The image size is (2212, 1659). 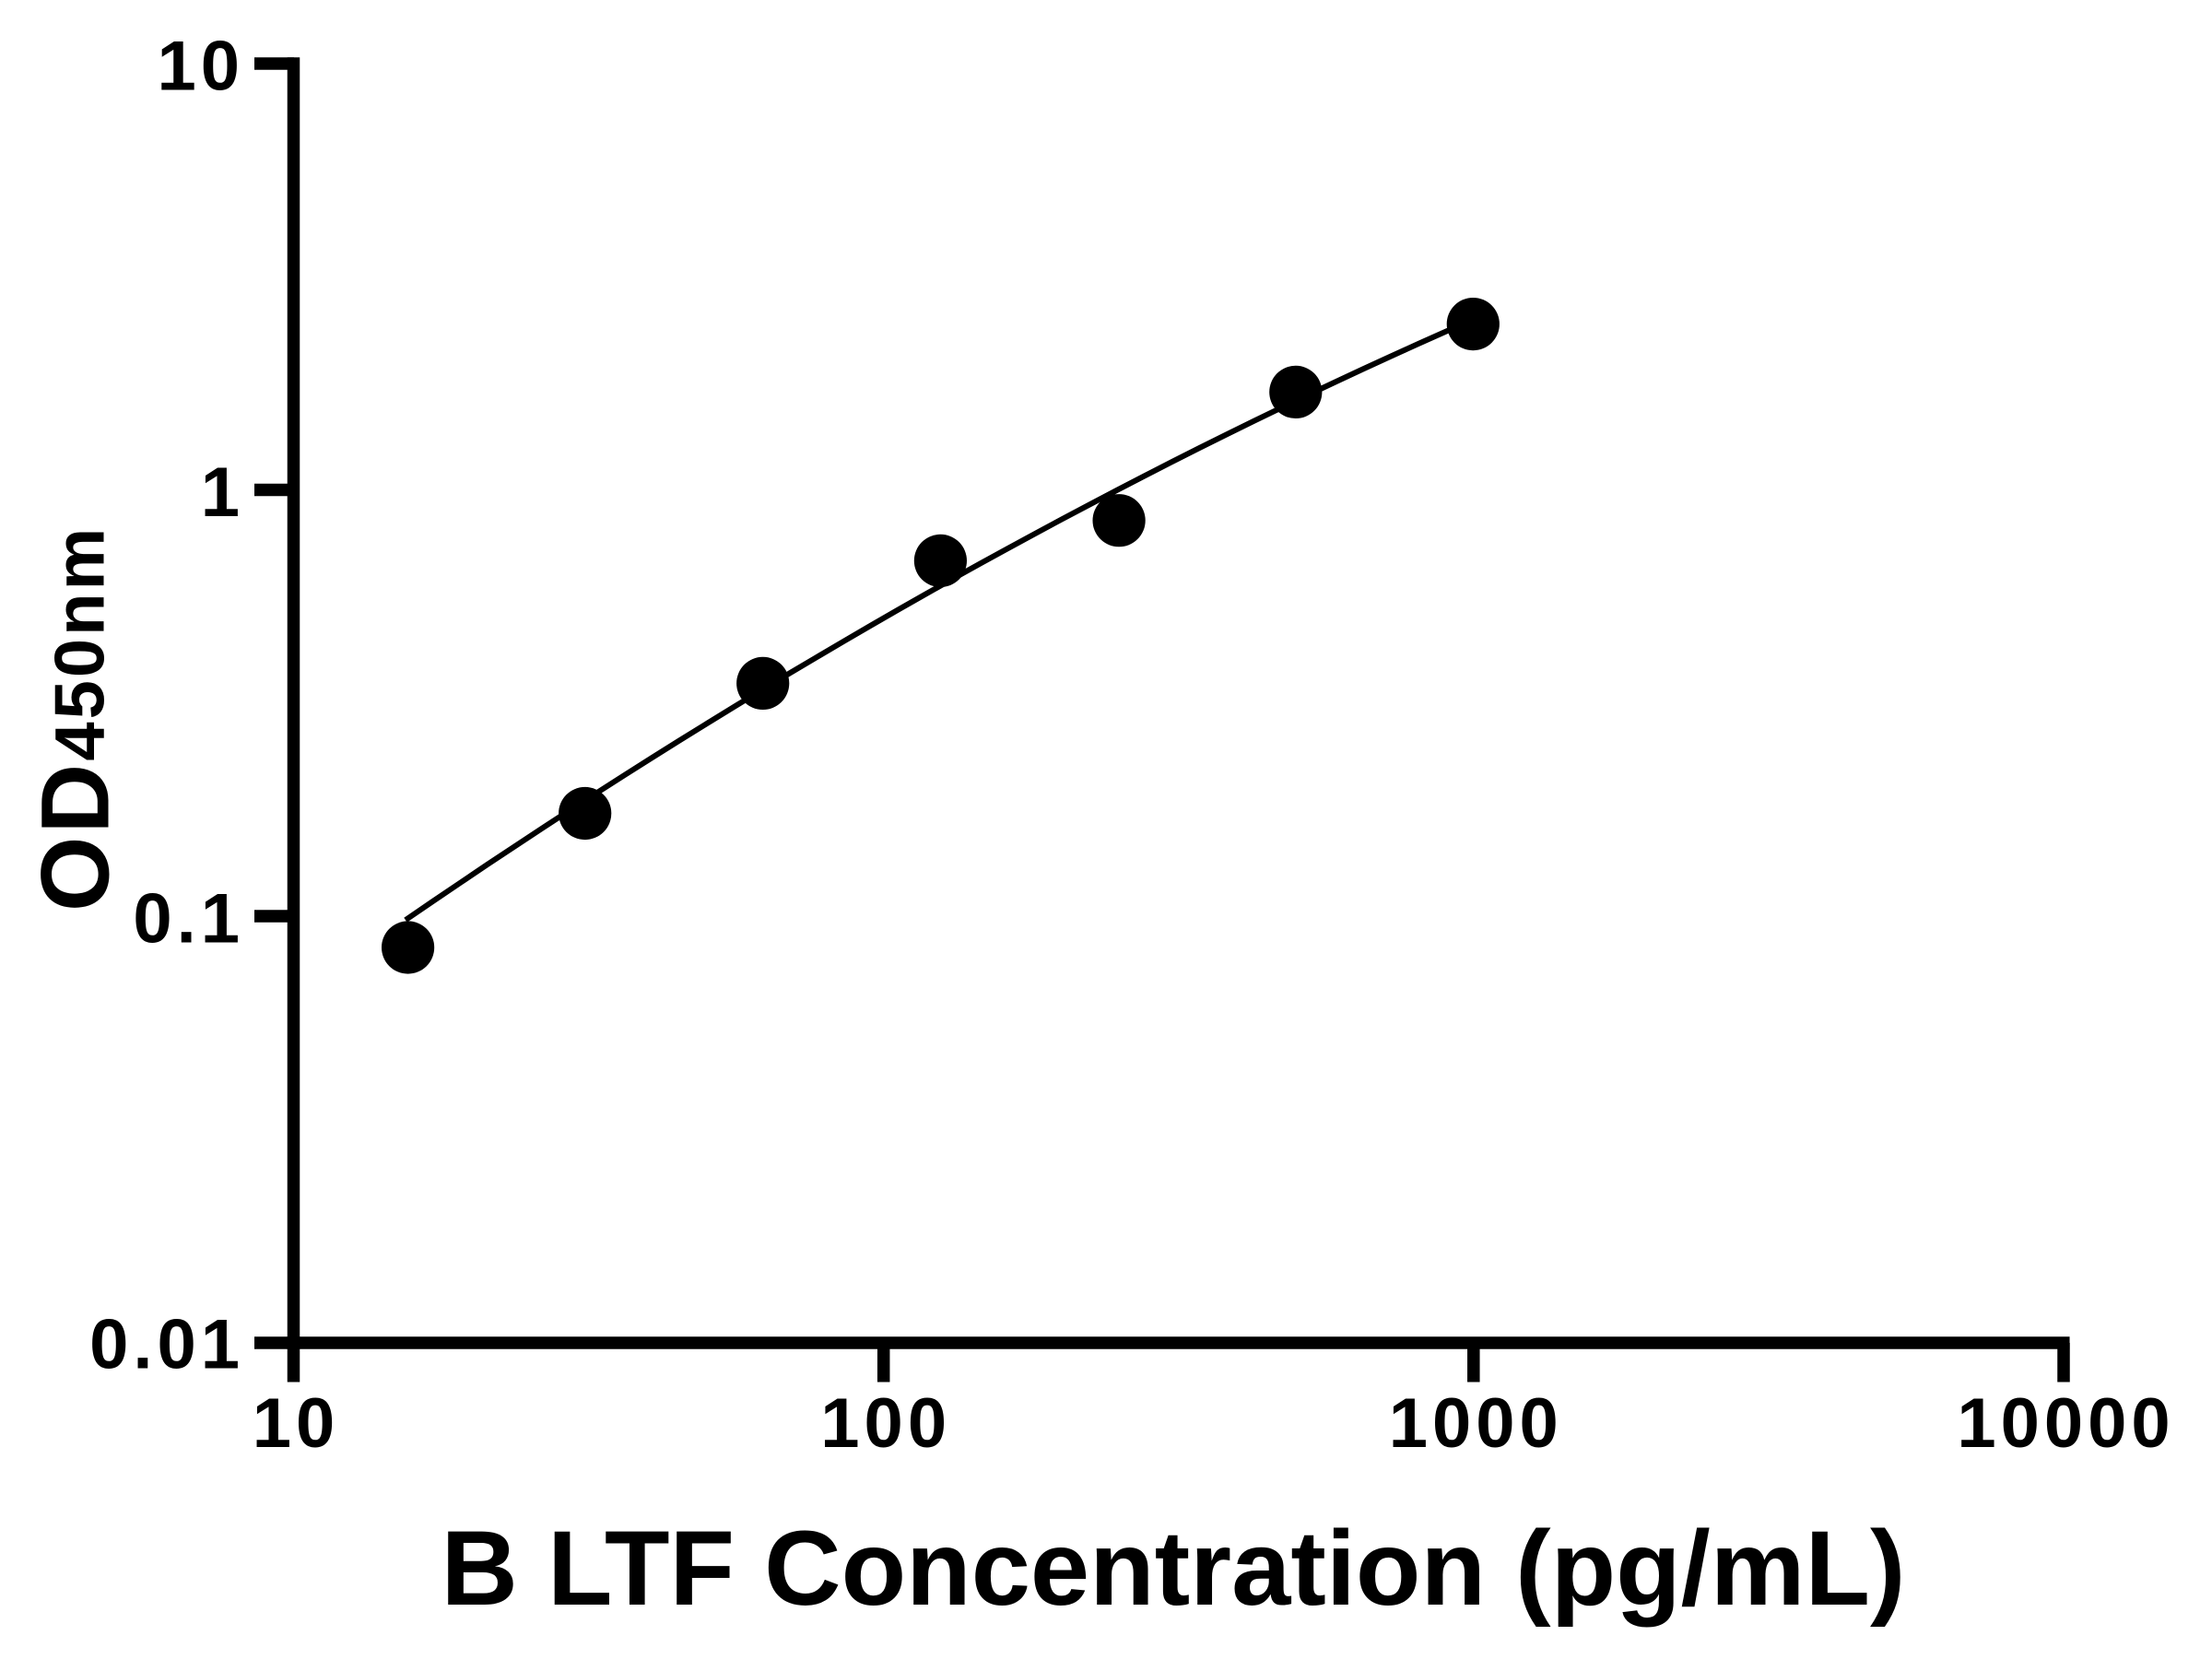 I want to click on svg-text: 1000, so click(x=1476, y=1423).